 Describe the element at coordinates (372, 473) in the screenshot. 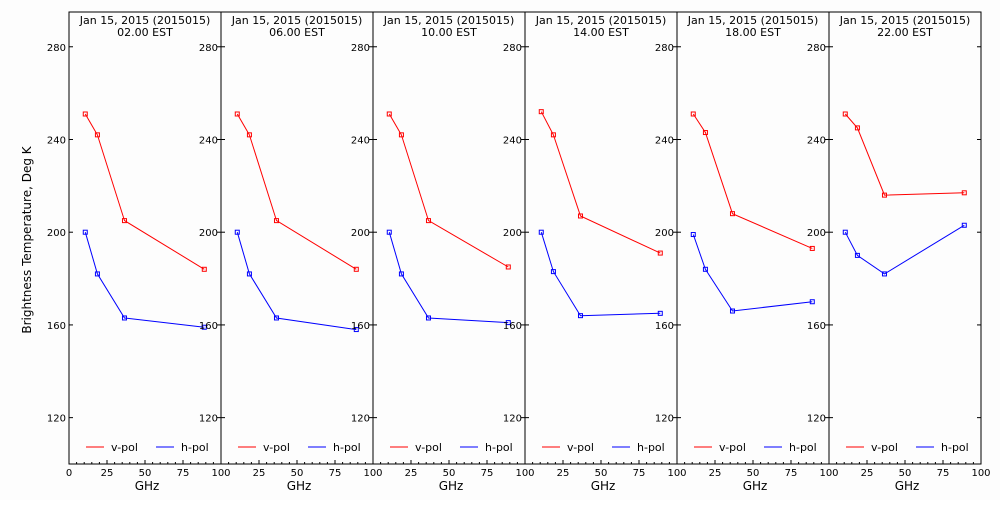

I see `x-tick-label: 100` at that location.